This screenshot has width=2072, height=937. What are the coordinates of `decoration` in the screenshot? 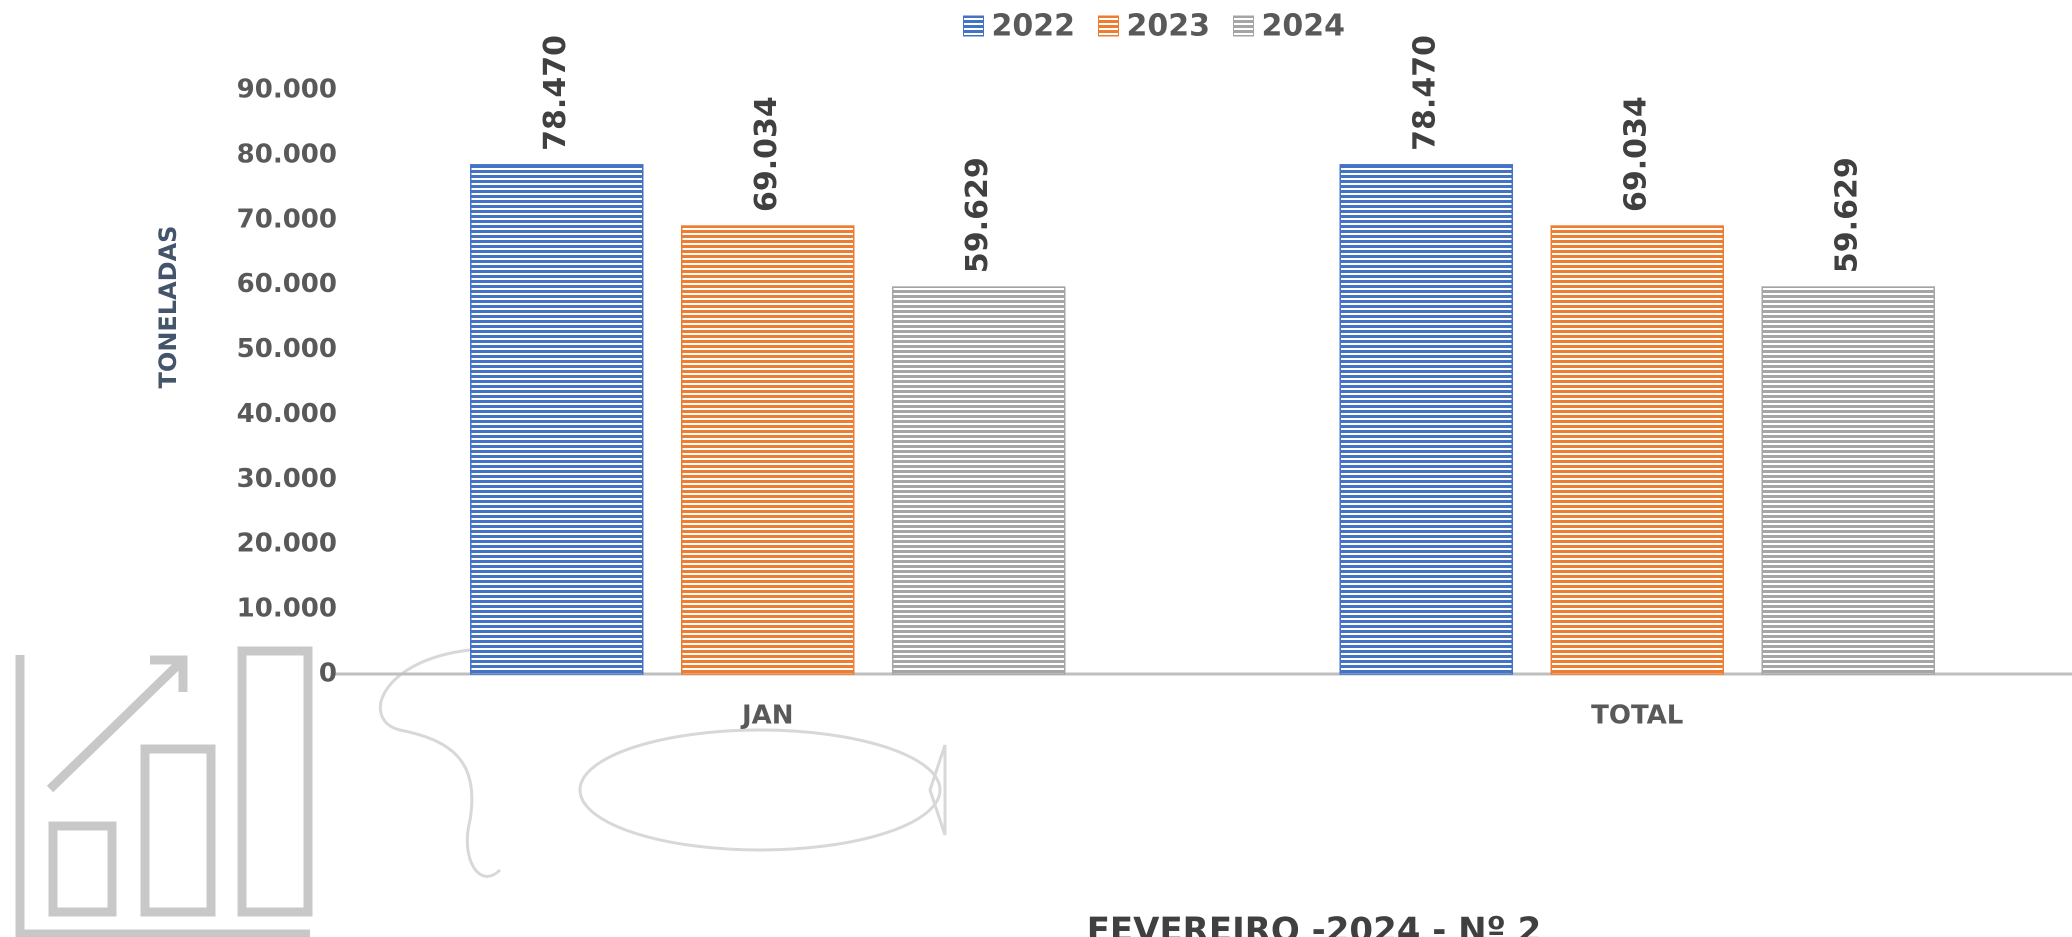 It's located at (164, 791).